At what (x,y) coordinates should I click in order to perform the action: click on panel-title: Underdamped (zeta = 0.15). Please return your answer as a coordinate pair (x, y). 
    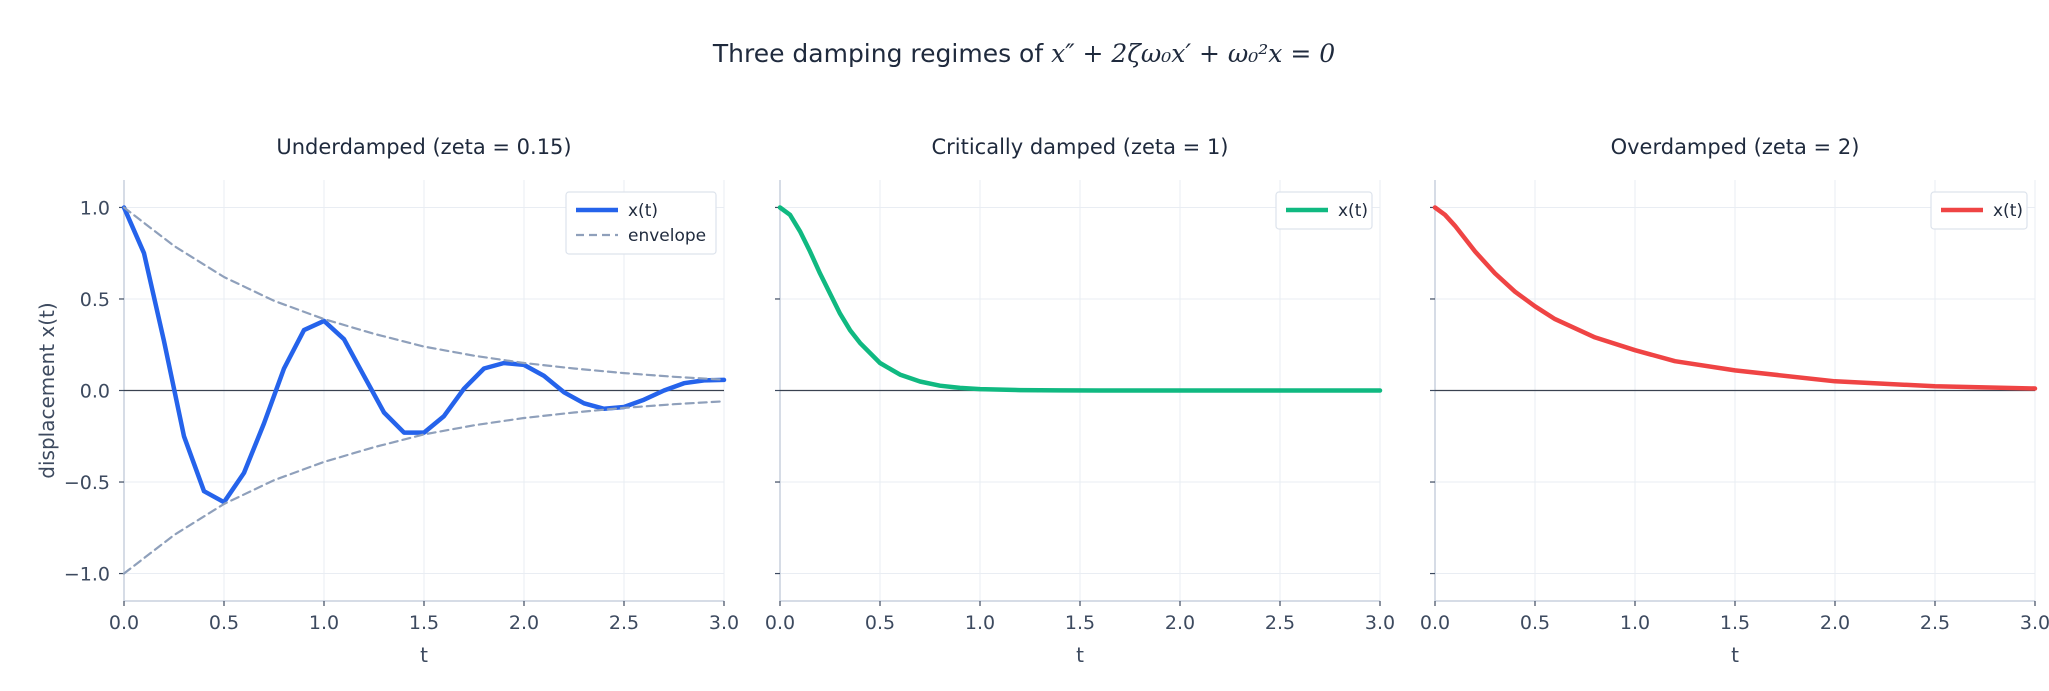
    Looking at the image, I should click on (423, 147).